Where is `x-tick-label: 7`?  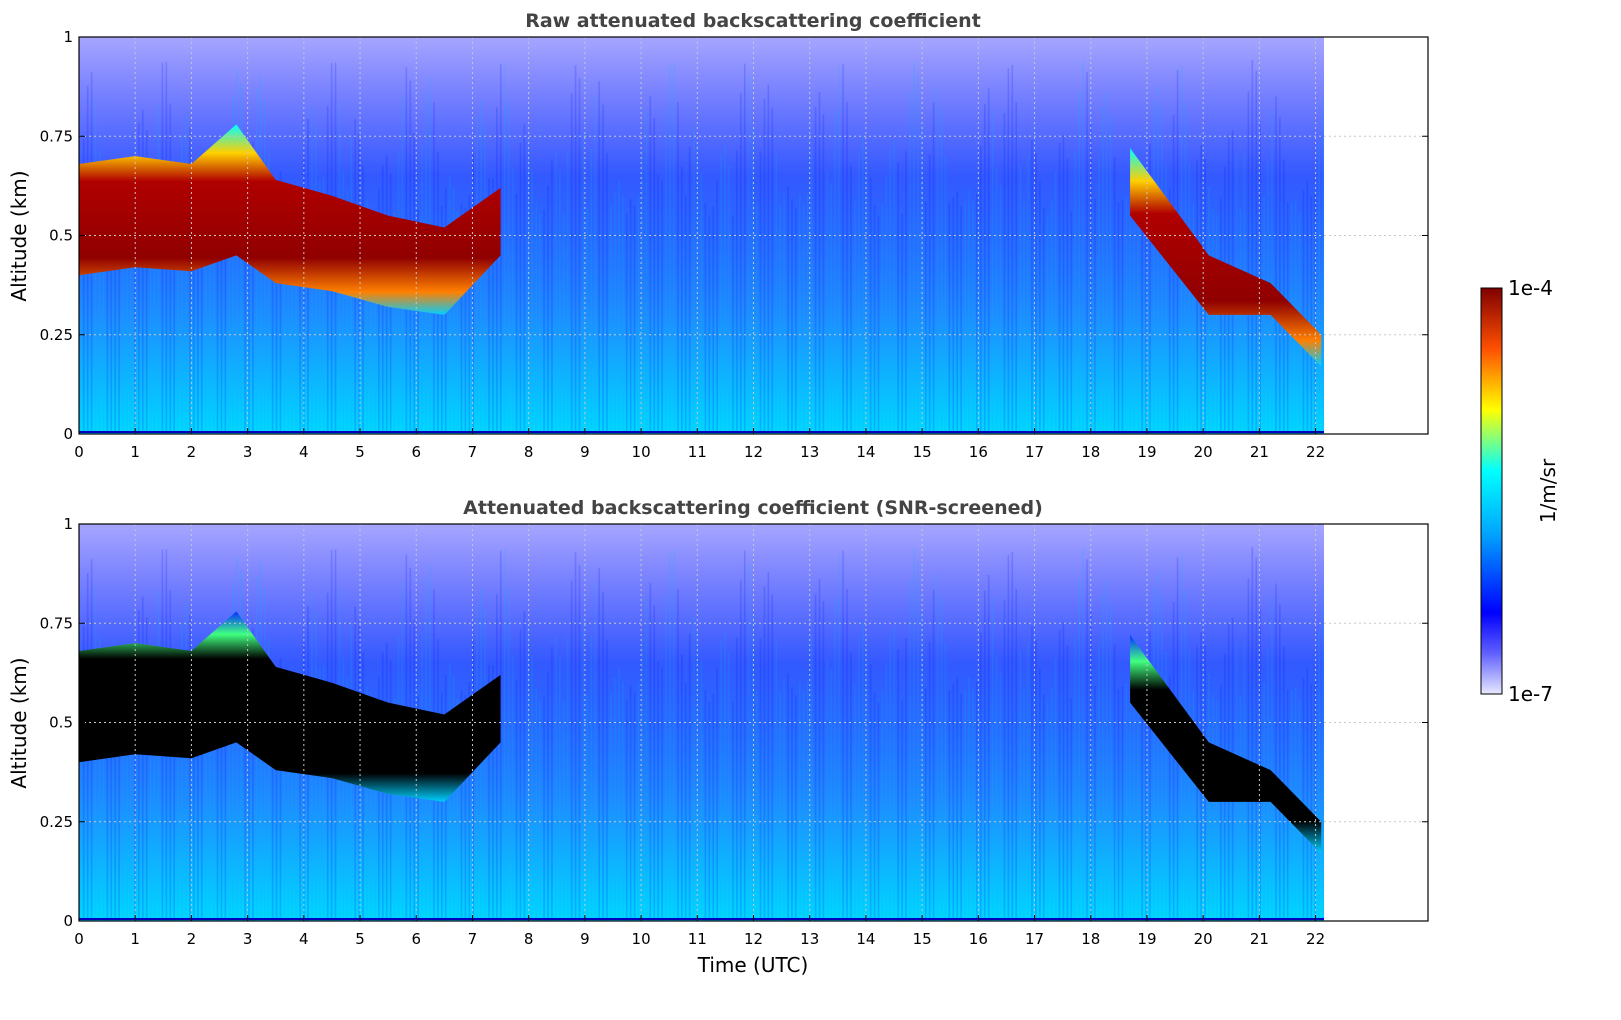
x-tick-label: 7 is located at coordinates (473, 939).